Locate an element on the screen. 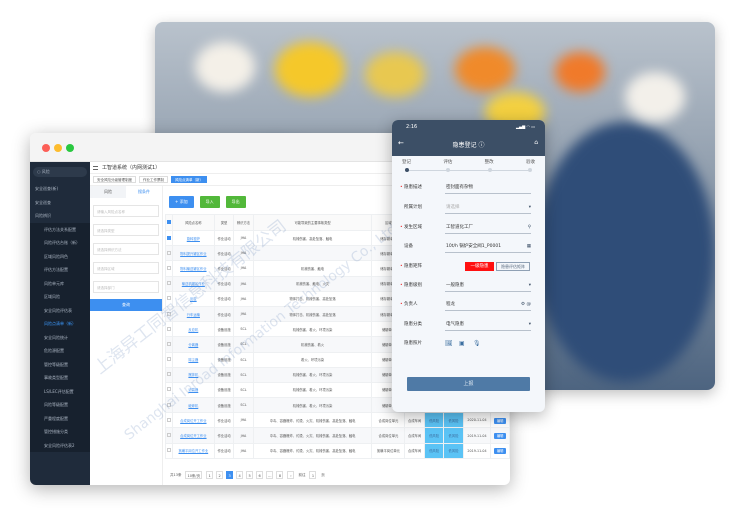 Image resolution: width=738 pixels, height=519 pixels. filter-input: 请选择辨识方法 is located at coordinates (126, 249).